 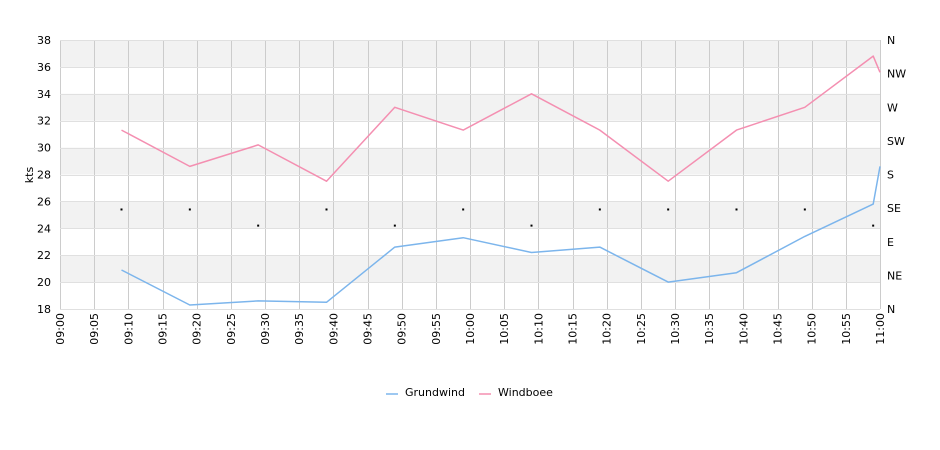 I want to click on y-tick-label: 28, so click(x=44, y=175).